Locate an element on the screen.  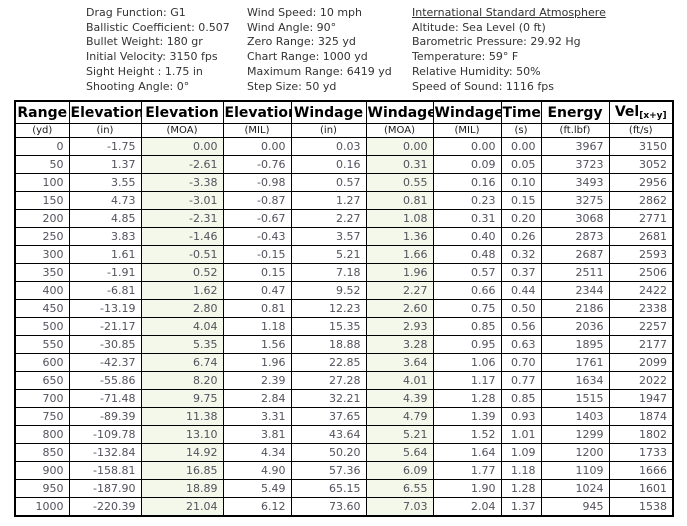
cell-windage-in: 32.21 is located at coordinates (328, 398).